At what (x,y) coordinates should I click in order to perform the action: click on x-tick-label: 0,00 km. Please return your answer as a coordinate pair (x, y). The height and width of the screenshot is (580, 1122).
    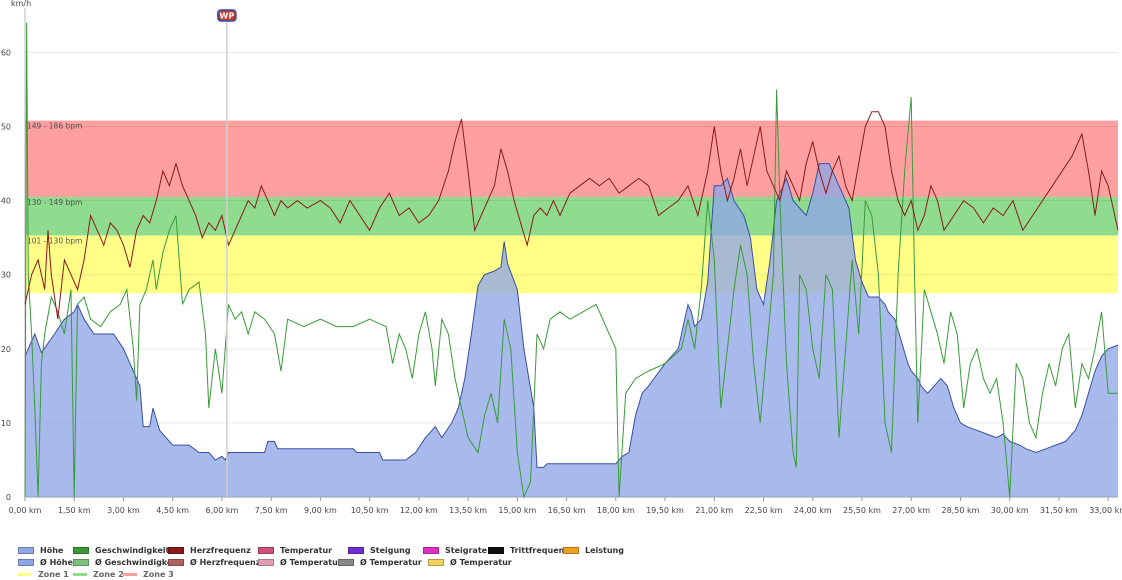
    Looking at the image, I should click on (25, 510).